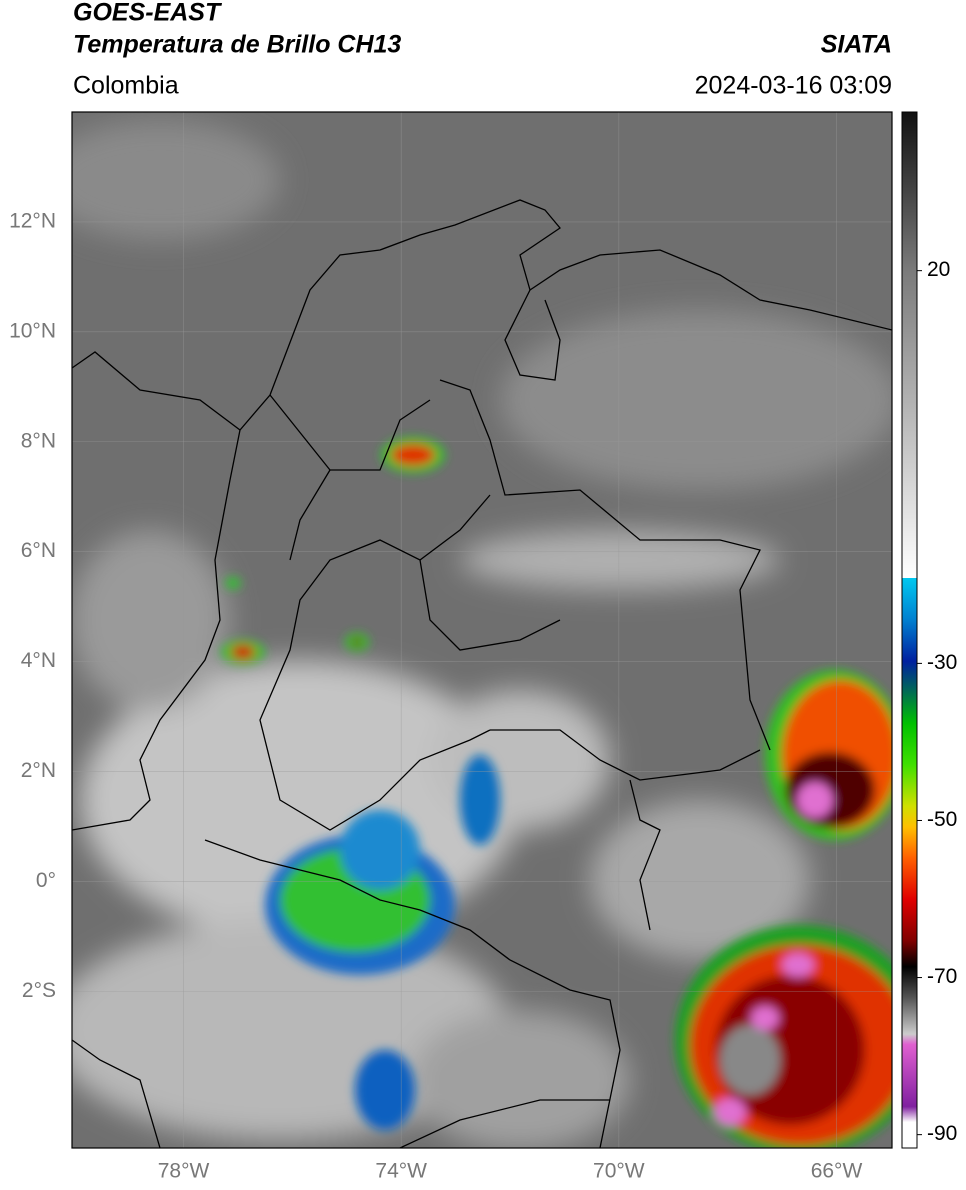  Describe the element at coordinates (938, 269) in the screenshot. I see `colorbar-tick-label: 20` at that location.